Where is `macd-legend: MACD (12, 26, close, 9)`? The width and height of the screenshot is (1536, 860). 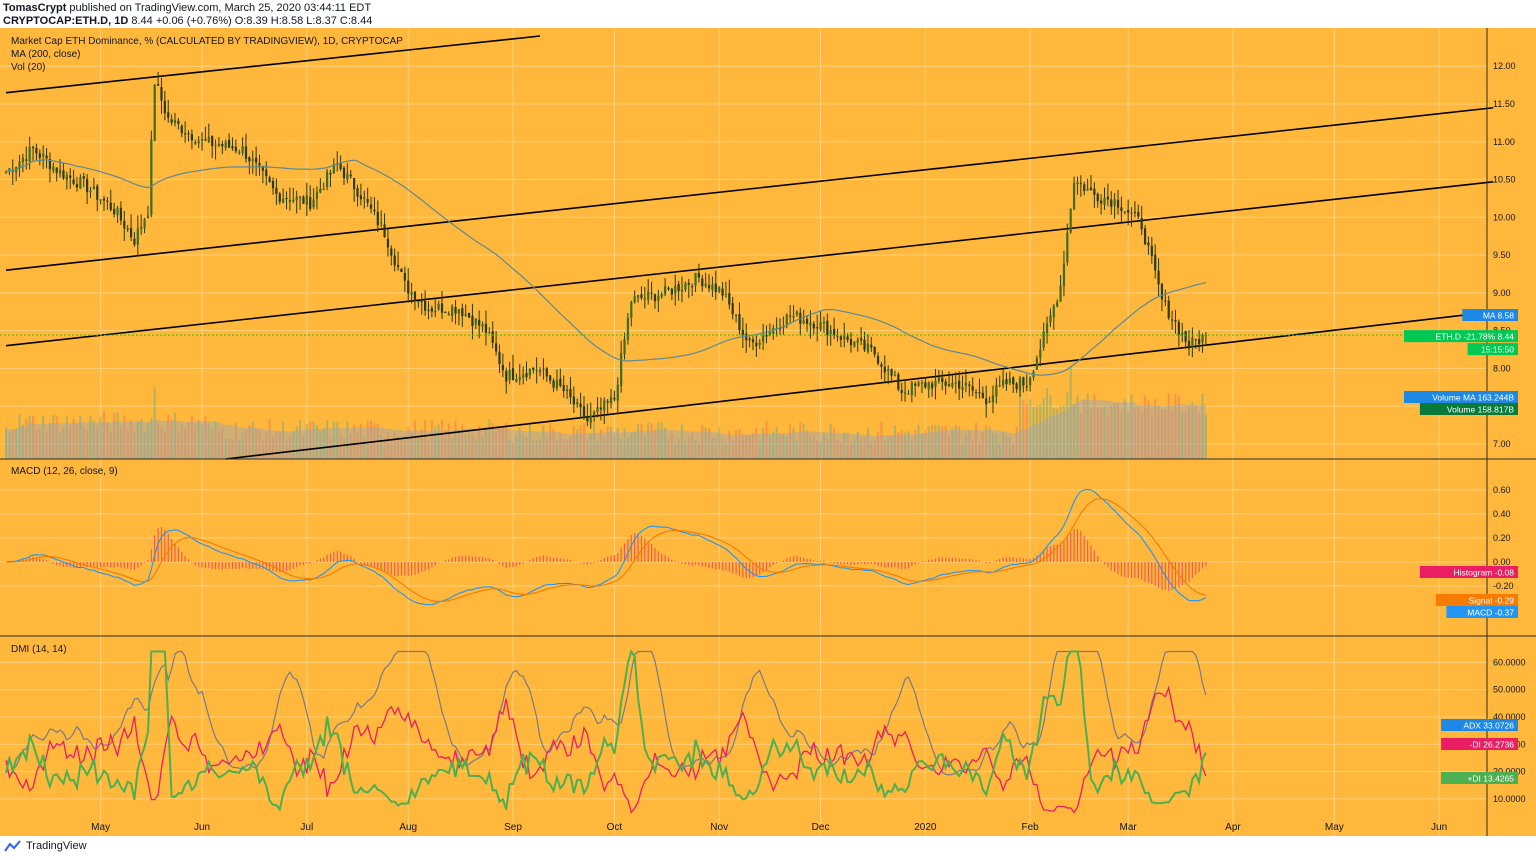 macd-legend: MACD (12, 26, close, 9) is located at coordinates (64, 471).